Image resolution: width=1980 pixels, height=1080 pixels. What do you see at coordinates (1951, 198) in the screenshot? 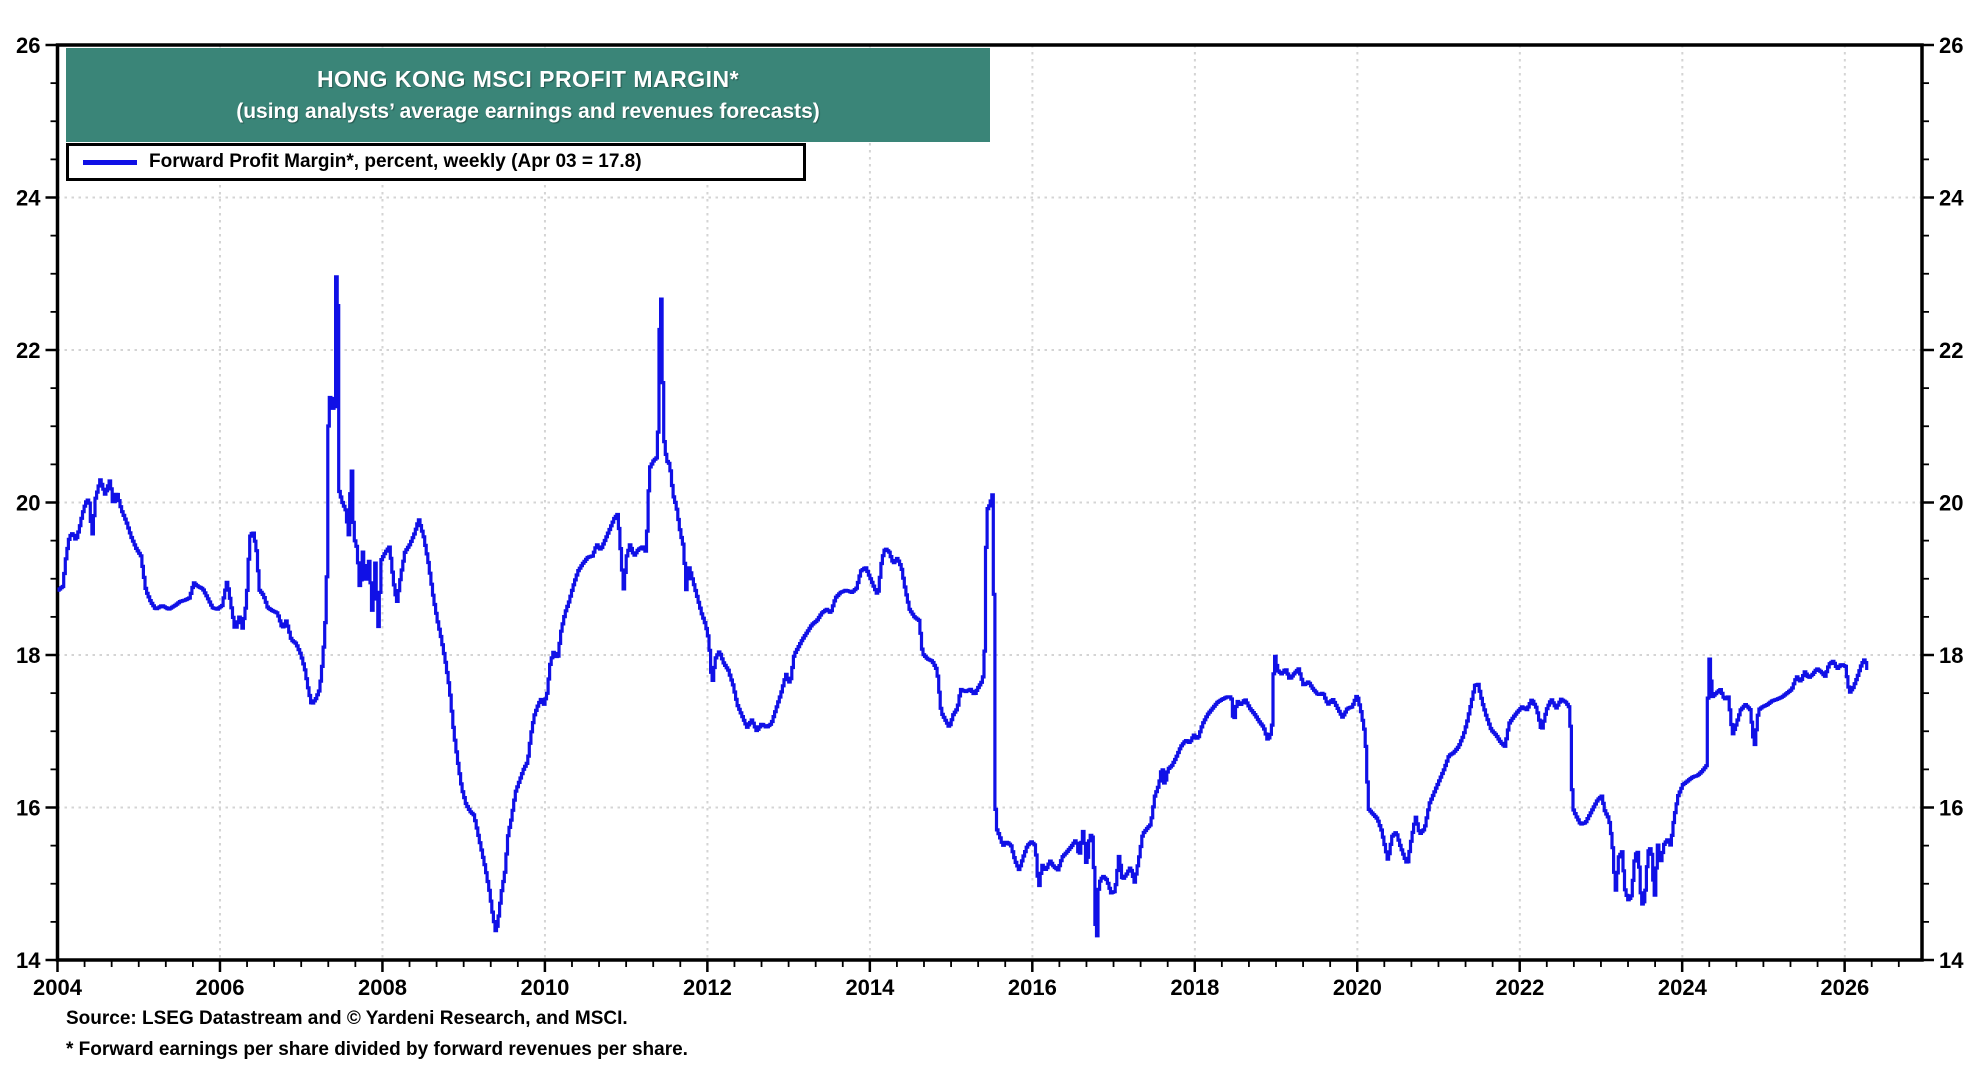
I see `y-axis-label-right: 24` at bounding box center [1951, 198].